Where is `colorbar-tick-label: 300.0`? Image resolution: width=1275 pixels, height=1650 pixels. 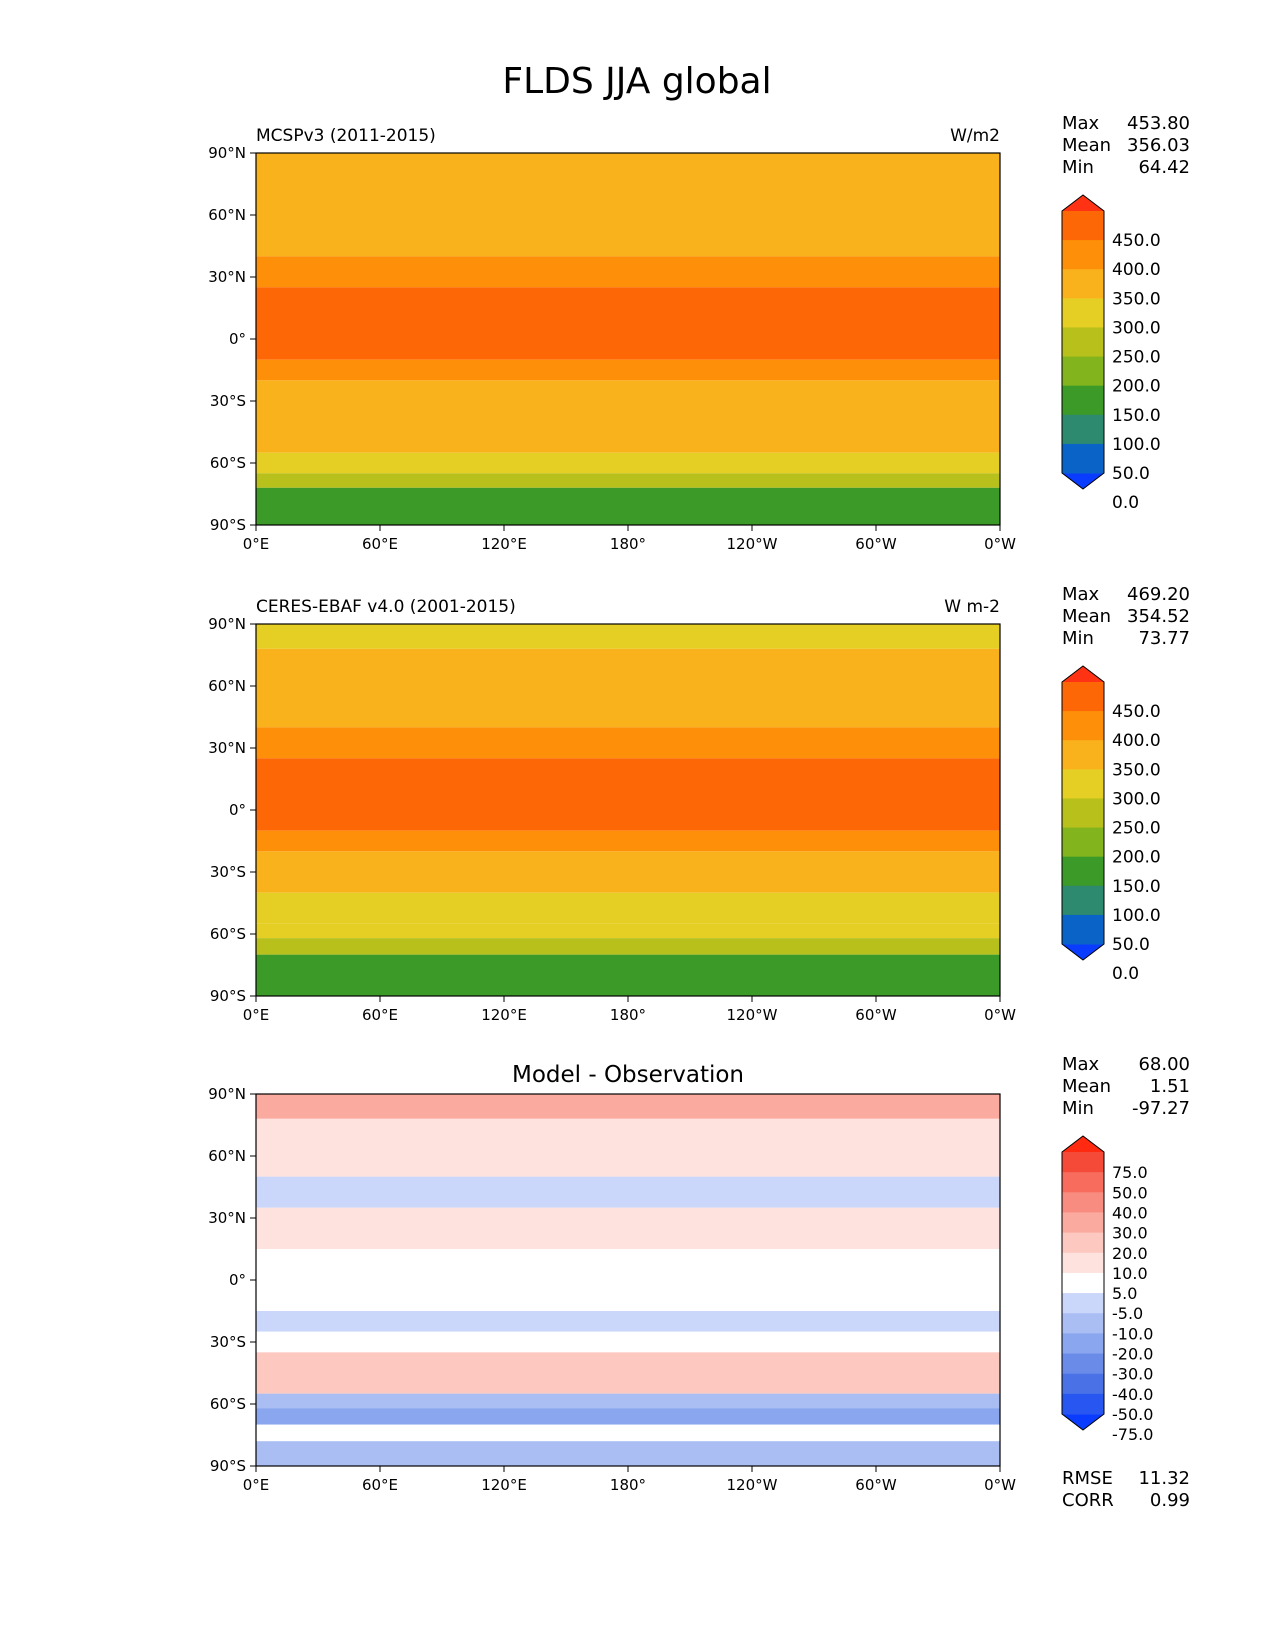 colorbar-tick-label: 300.0 is located at coordinates (1136, 799).